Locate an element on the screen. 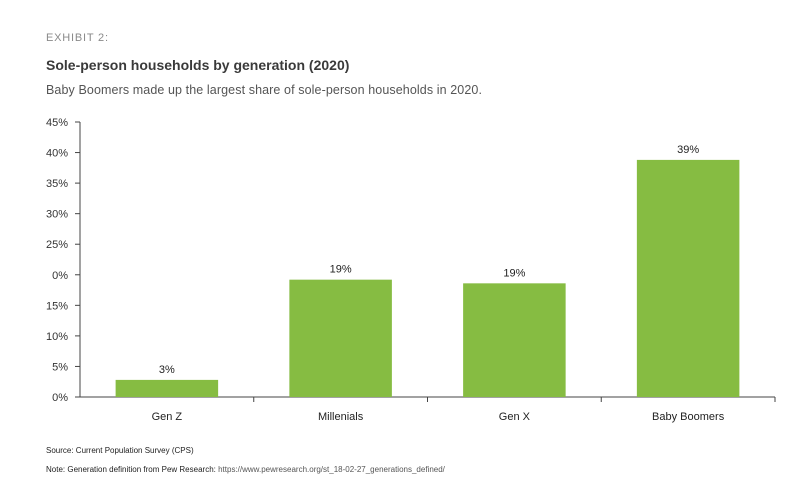 This screenshot has width=800, height=499. y-tick-label: 45% is located at coordinates (57, 123).